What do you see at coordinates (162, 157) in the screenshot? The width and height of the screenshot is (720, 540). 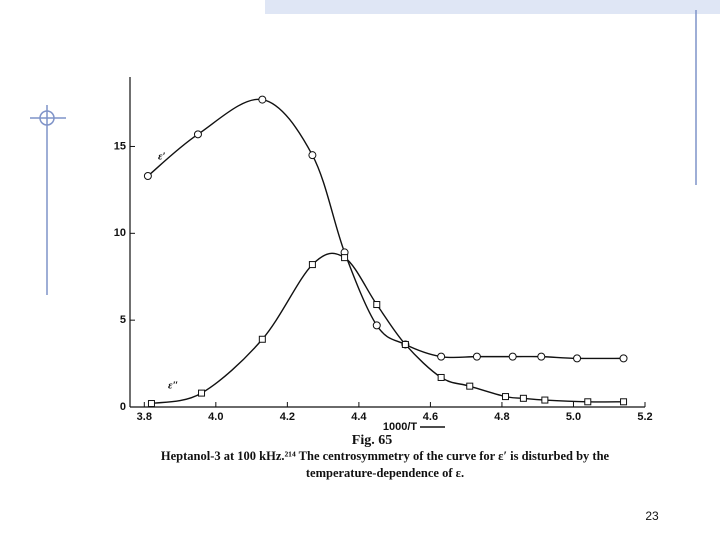 I see `series-label: ε′` at bounding box center [162, 157].